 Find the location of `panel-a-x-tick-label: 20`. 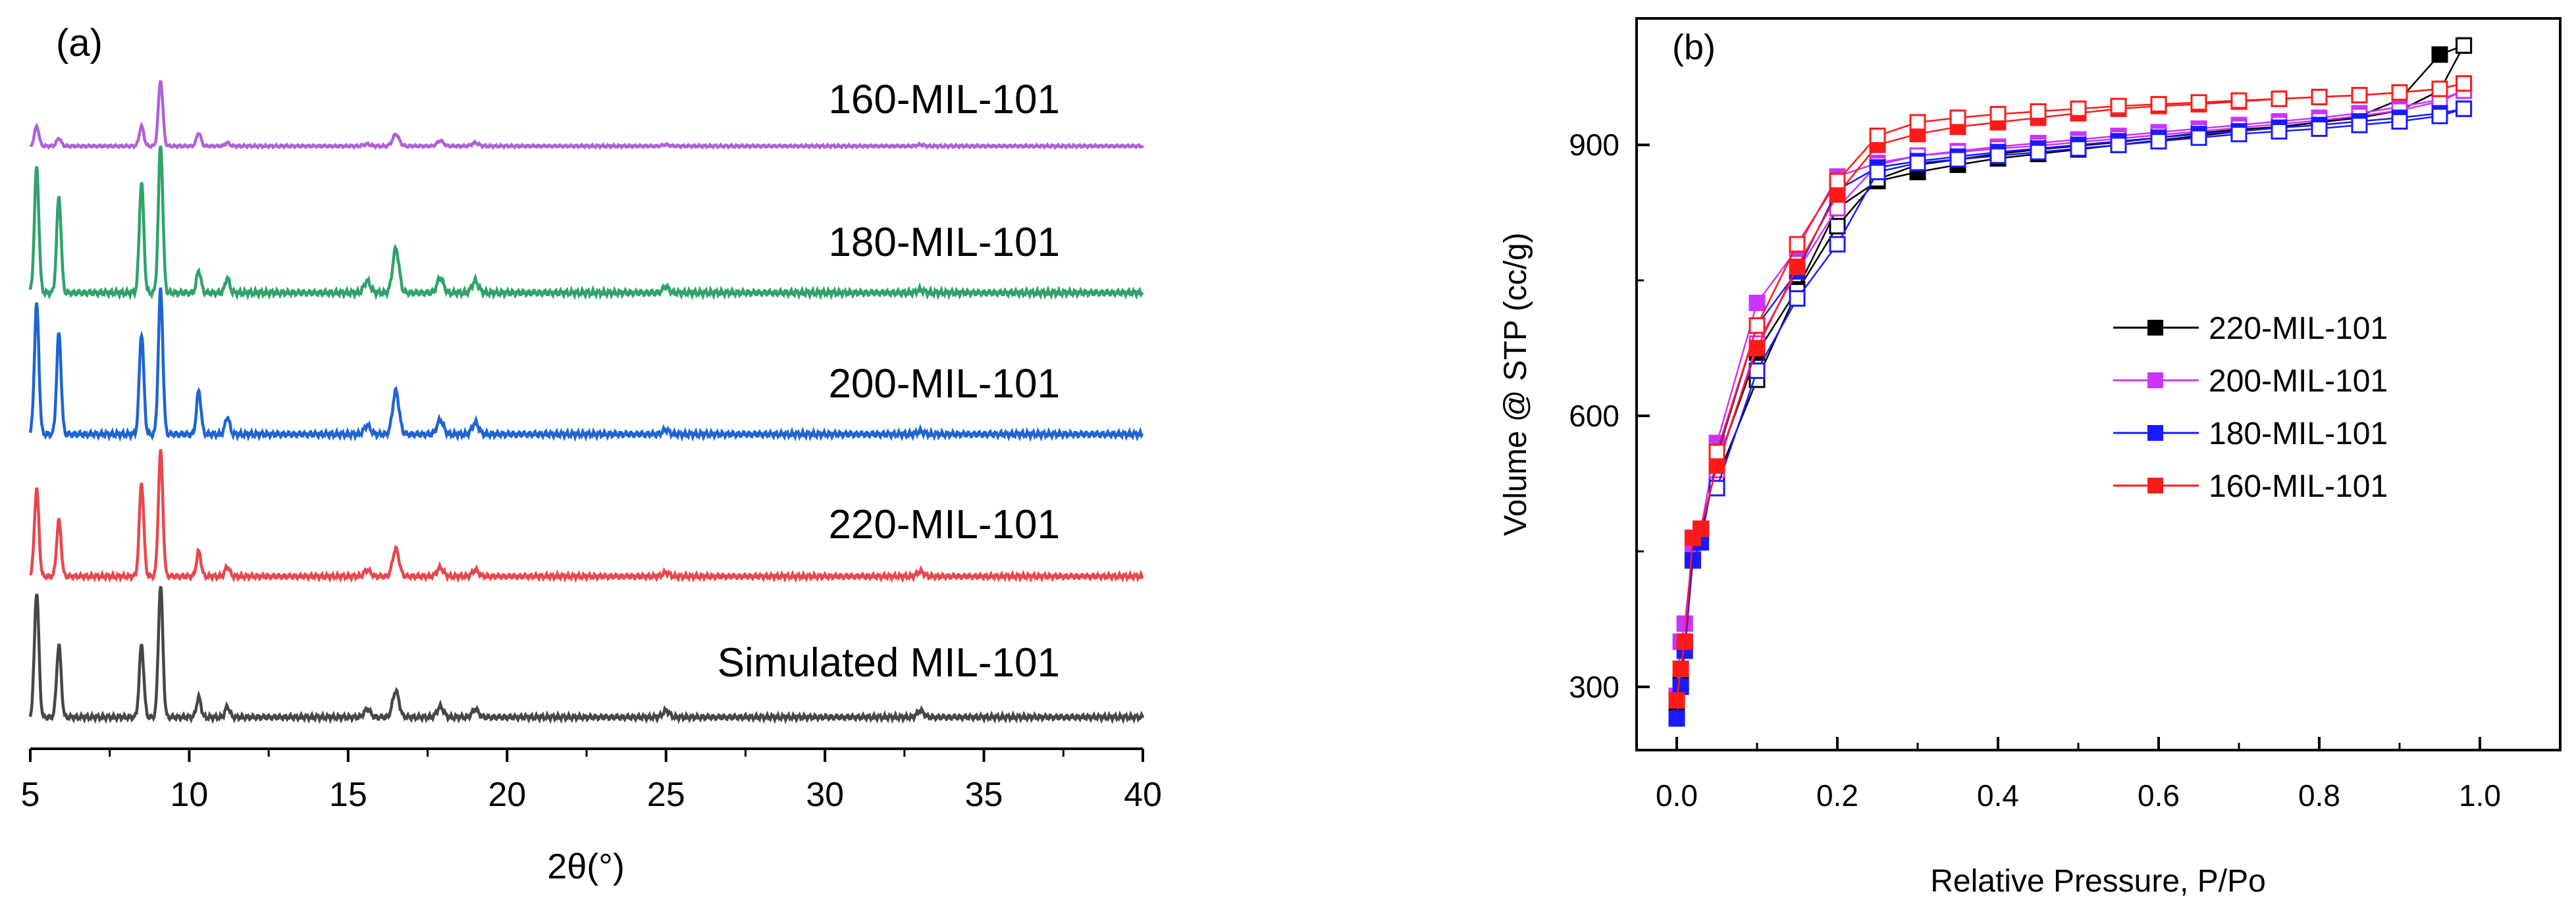

panel-a-x-tick-label: 20 is located at coordinates (507, 795).